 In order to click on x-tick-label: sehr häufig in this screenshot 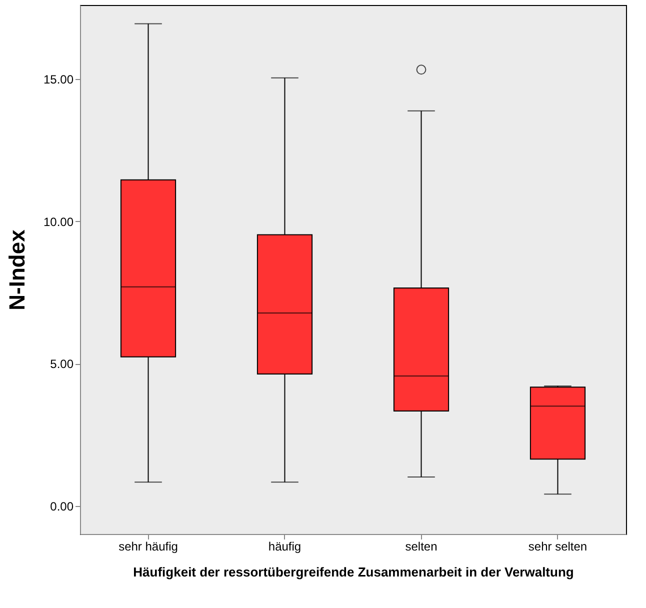, I will do `click(148, 547)`.